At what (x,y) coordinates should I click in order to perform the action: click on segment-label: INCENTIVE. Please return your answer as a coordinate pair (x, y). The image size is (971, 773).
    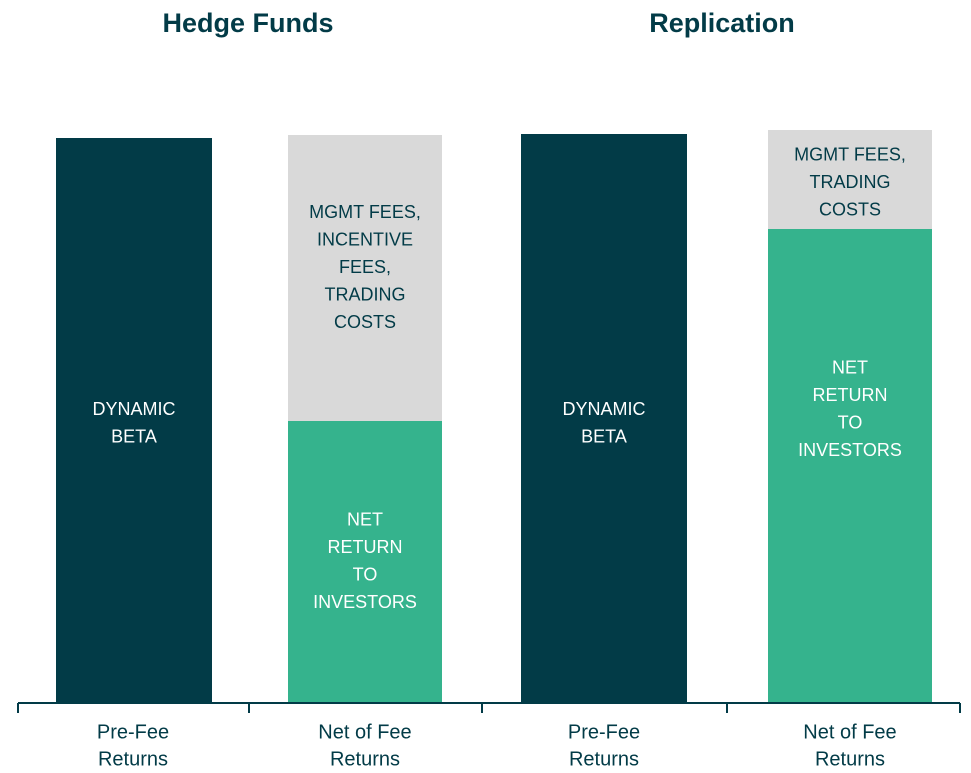
    Looking at the image, I should click on (365, 239).